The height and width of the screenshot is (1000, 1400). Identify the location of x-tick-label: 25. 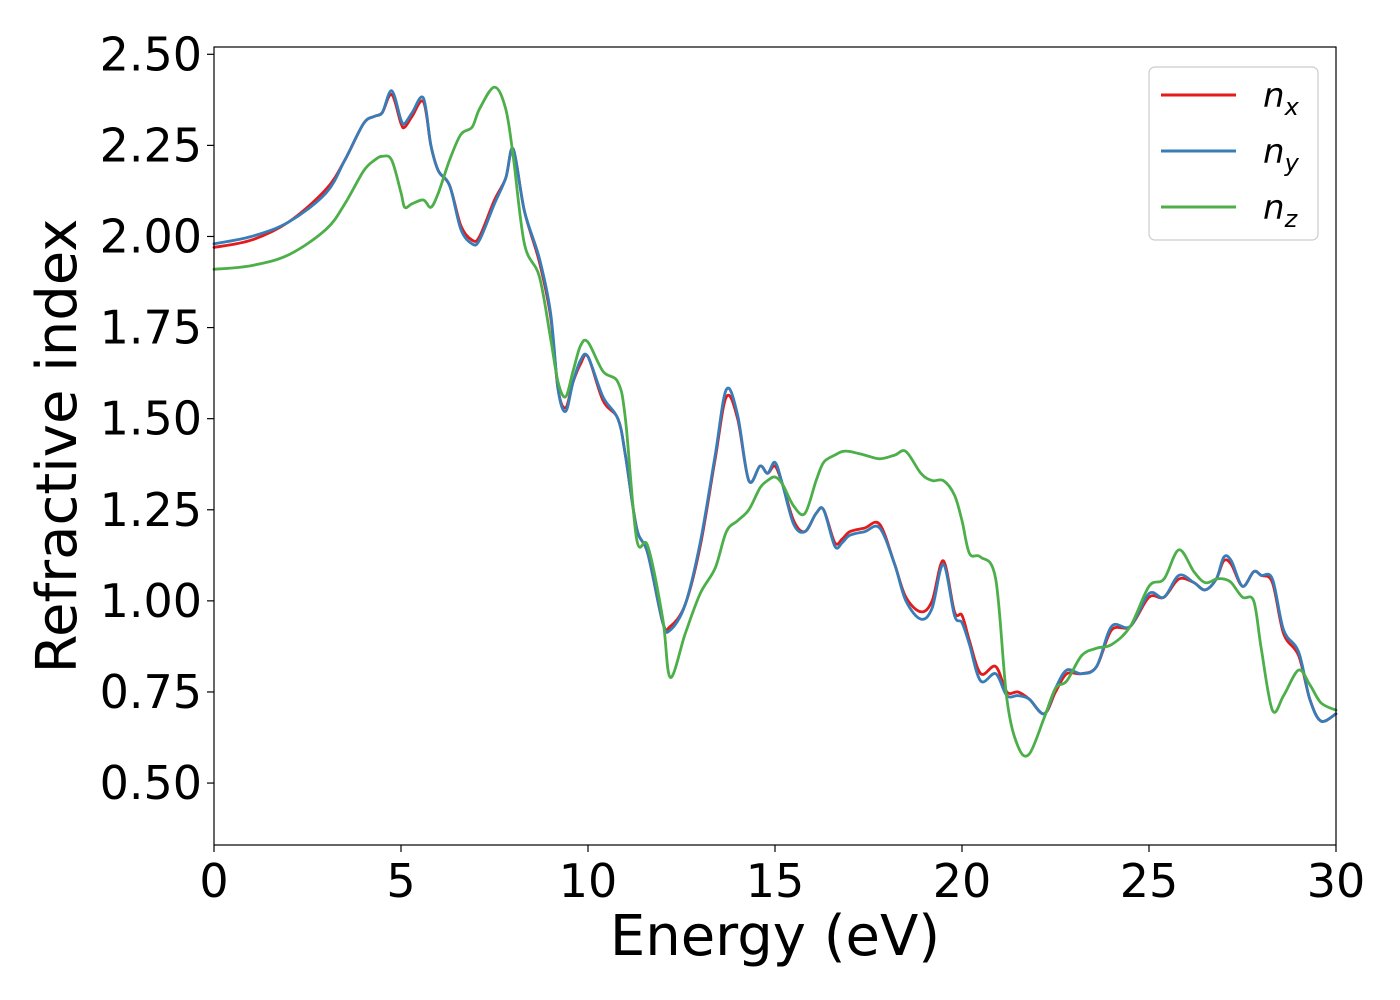
(1149, 881).